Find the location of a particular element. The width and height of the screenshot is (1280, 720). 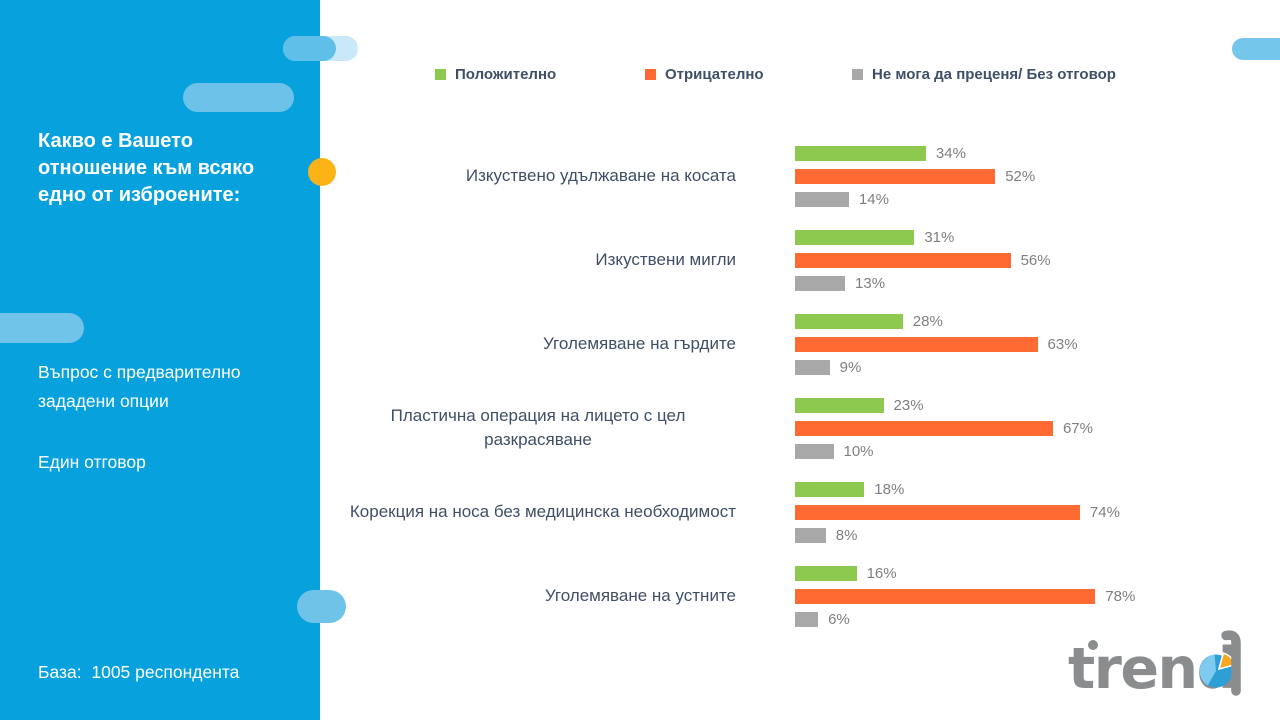

bar-value-label: 18% is located at coordinates (889, 489).